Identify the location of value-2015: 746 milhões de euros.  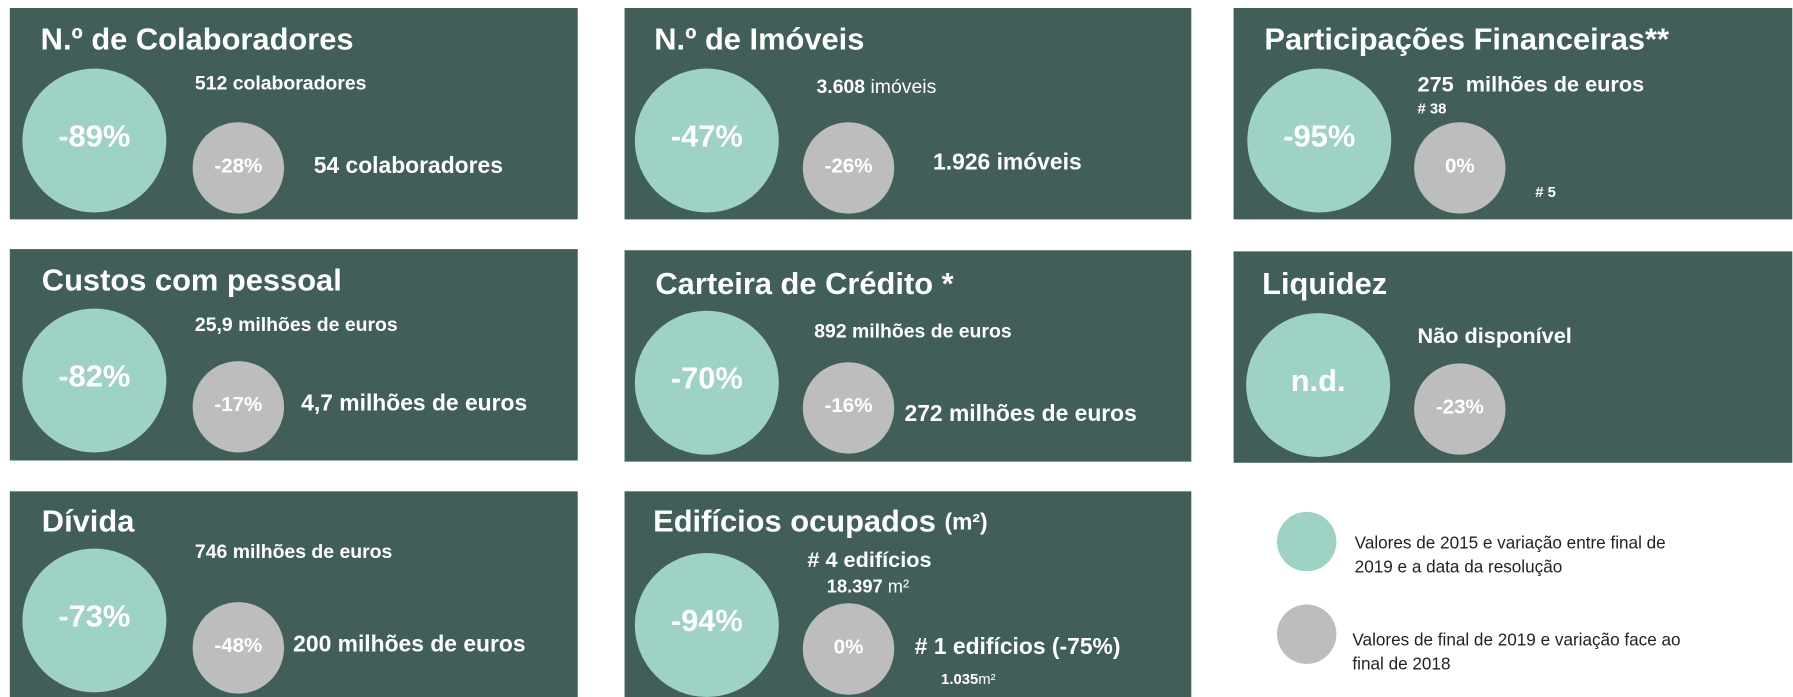
(293, 552).